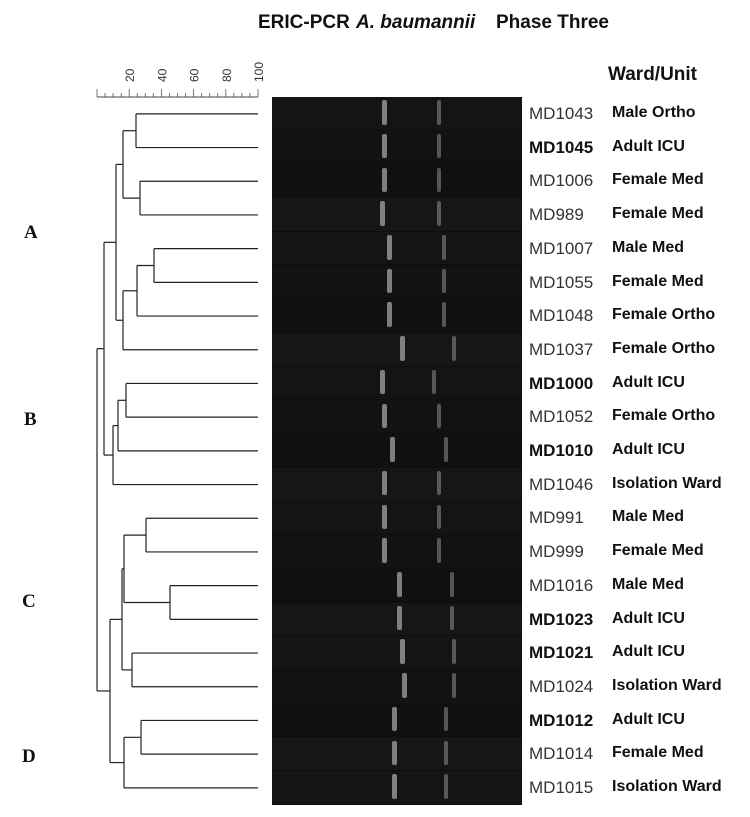 Image resolution: width=750 pixels, height=817 pixels. I want to click on scale-tick-label: 20, so click(130, 75).